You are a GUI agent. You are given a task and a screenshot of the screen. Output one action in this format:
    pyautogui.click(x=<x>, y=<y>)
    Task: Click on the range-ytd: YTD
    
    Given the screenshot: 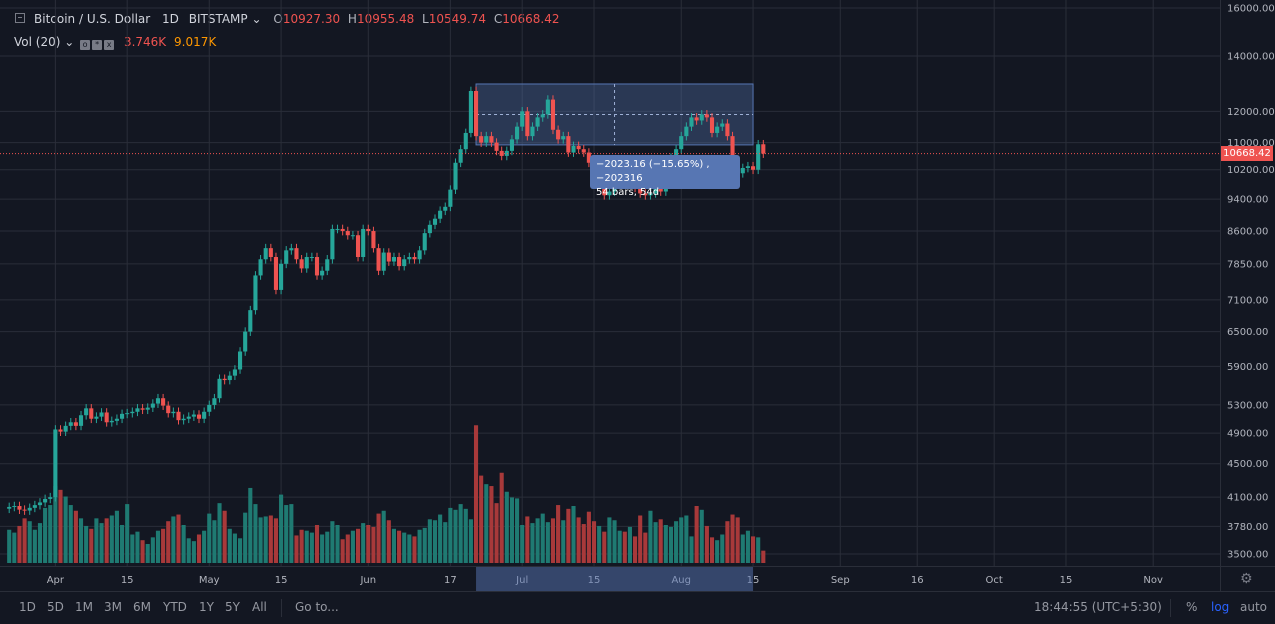 What is the action you would take?
    pyautogui.click(x=175, y=607)
    